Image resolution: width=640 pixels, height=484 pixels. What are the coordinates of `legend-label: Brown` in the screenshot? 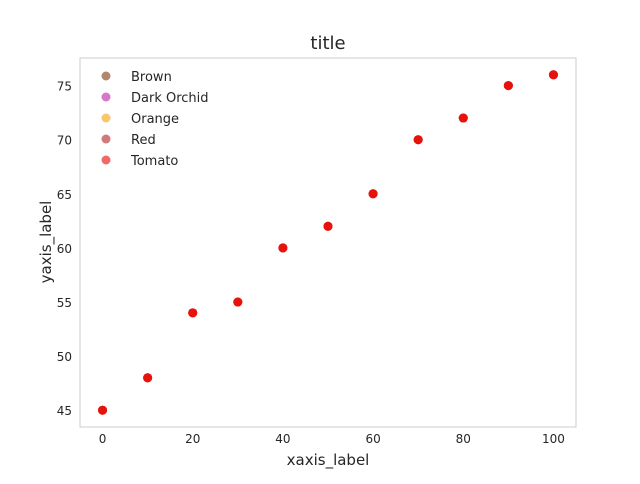 It's located at (151, 77).